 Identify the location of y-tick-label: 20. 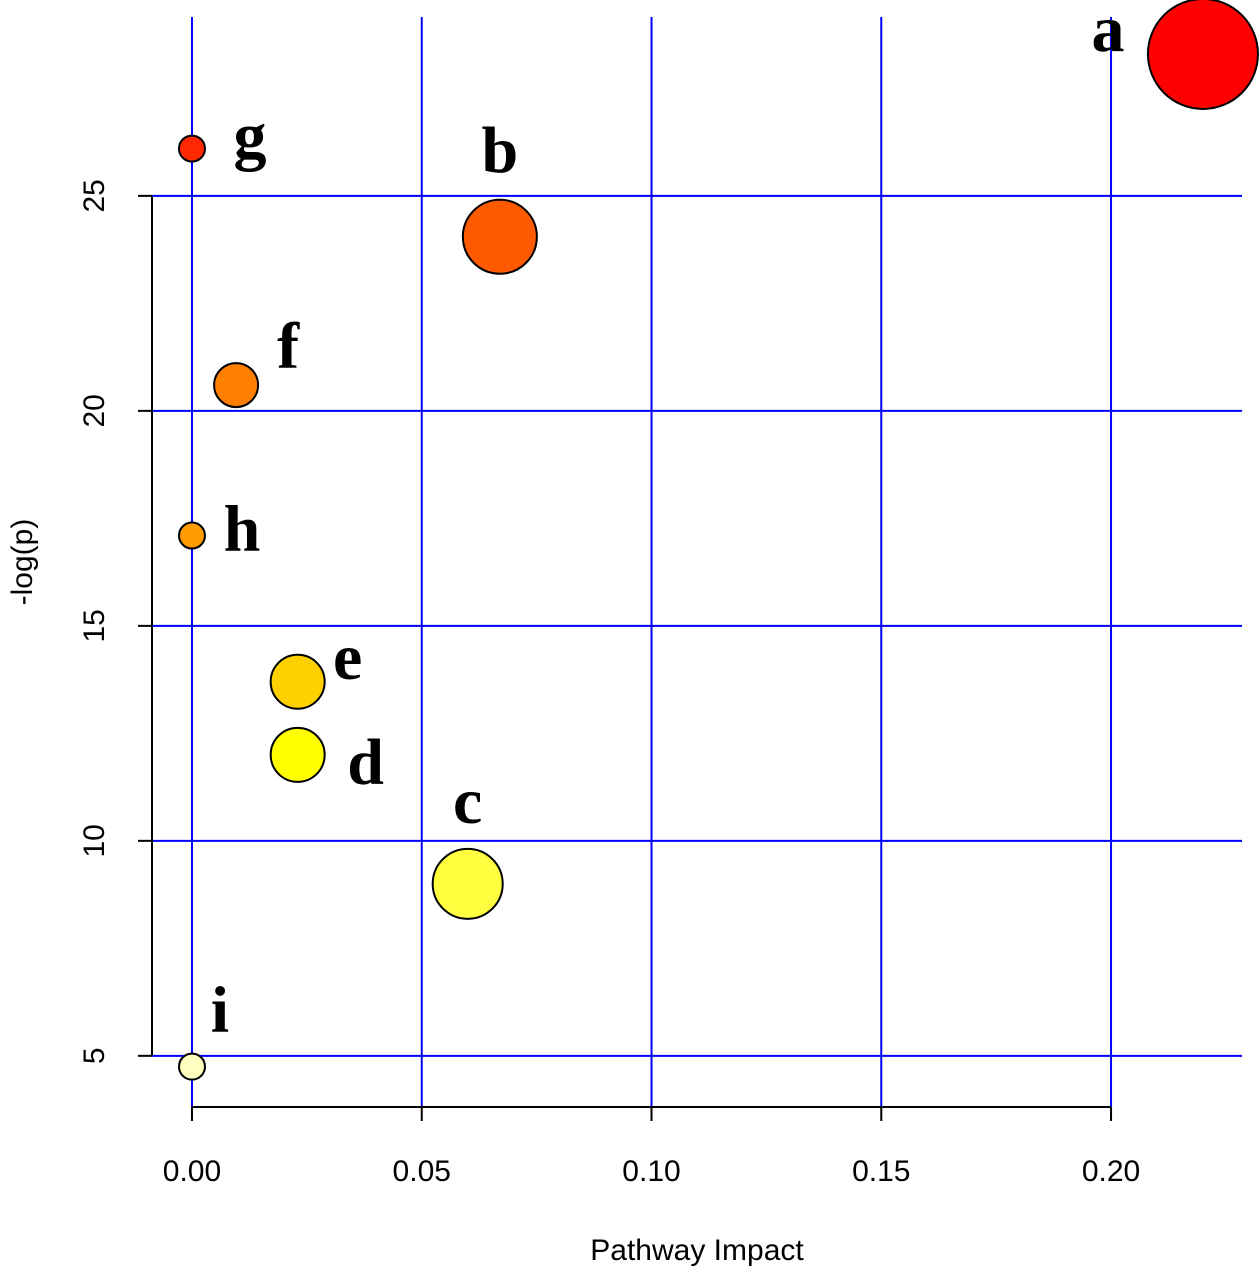
(94, 410).